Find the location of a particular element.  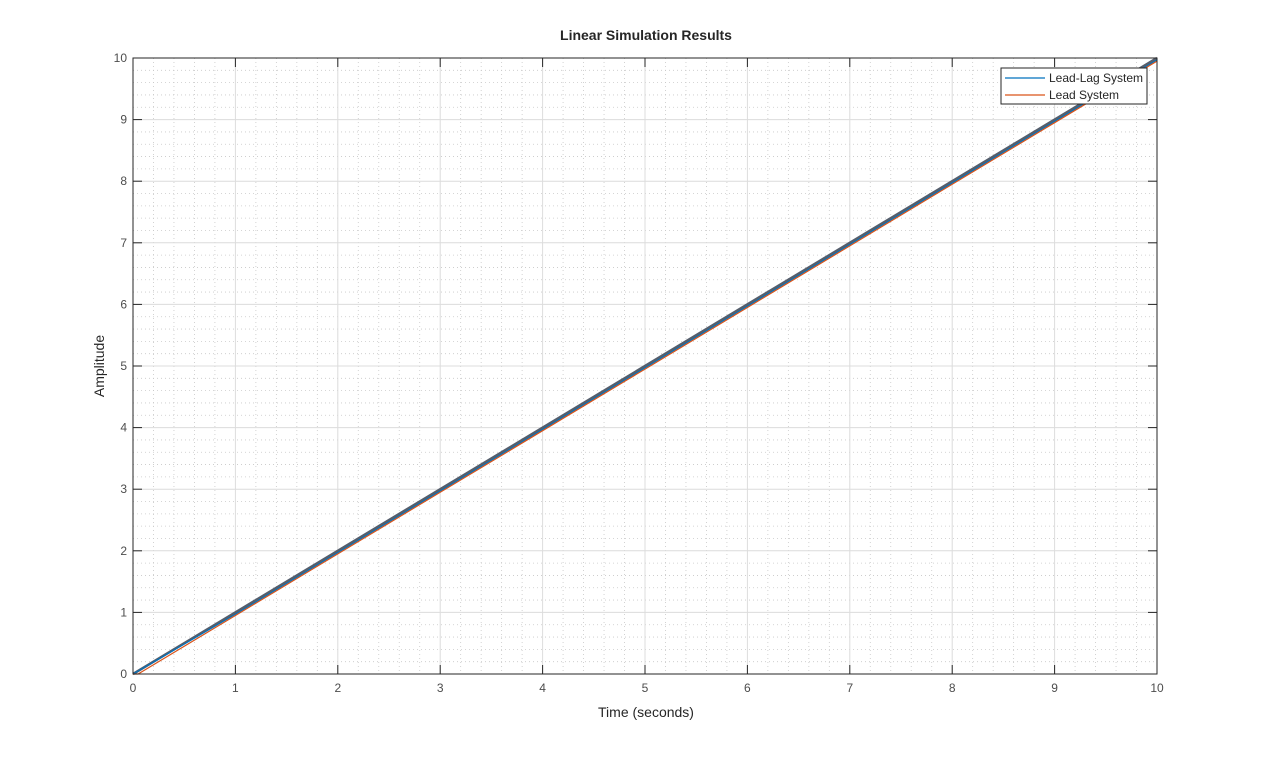

x-tick-label: 5 is located at coordinates (645, 688).